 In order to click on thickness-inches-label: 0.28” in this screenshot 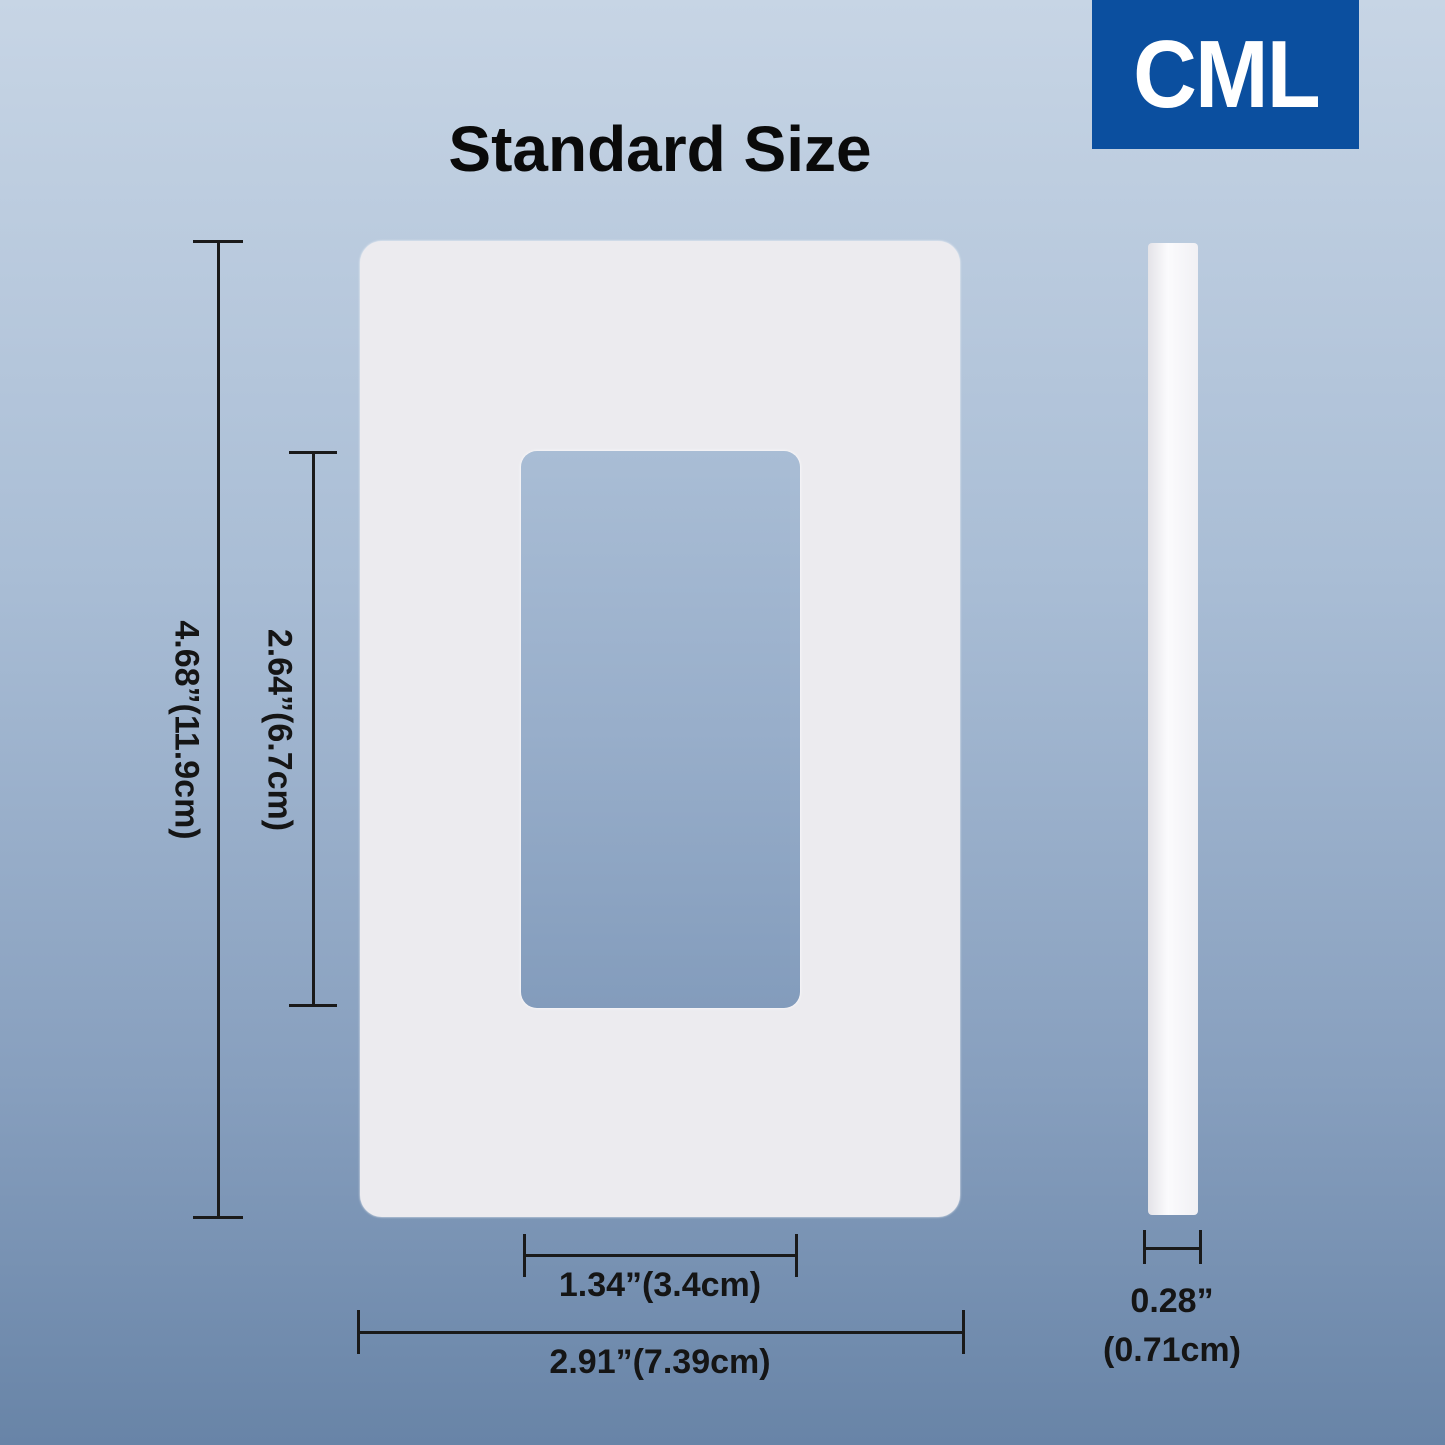, I will do `click(1172, 1301)`.